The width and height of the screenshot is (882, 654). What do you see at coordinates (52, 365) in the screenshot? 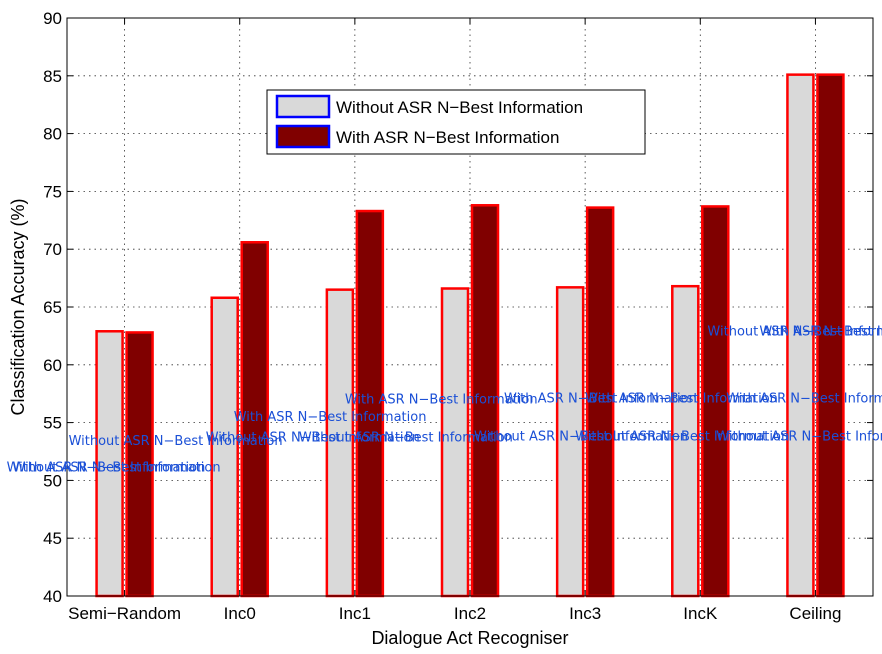
I see `y-tick-label: 60` at bounding box center [52, 365].